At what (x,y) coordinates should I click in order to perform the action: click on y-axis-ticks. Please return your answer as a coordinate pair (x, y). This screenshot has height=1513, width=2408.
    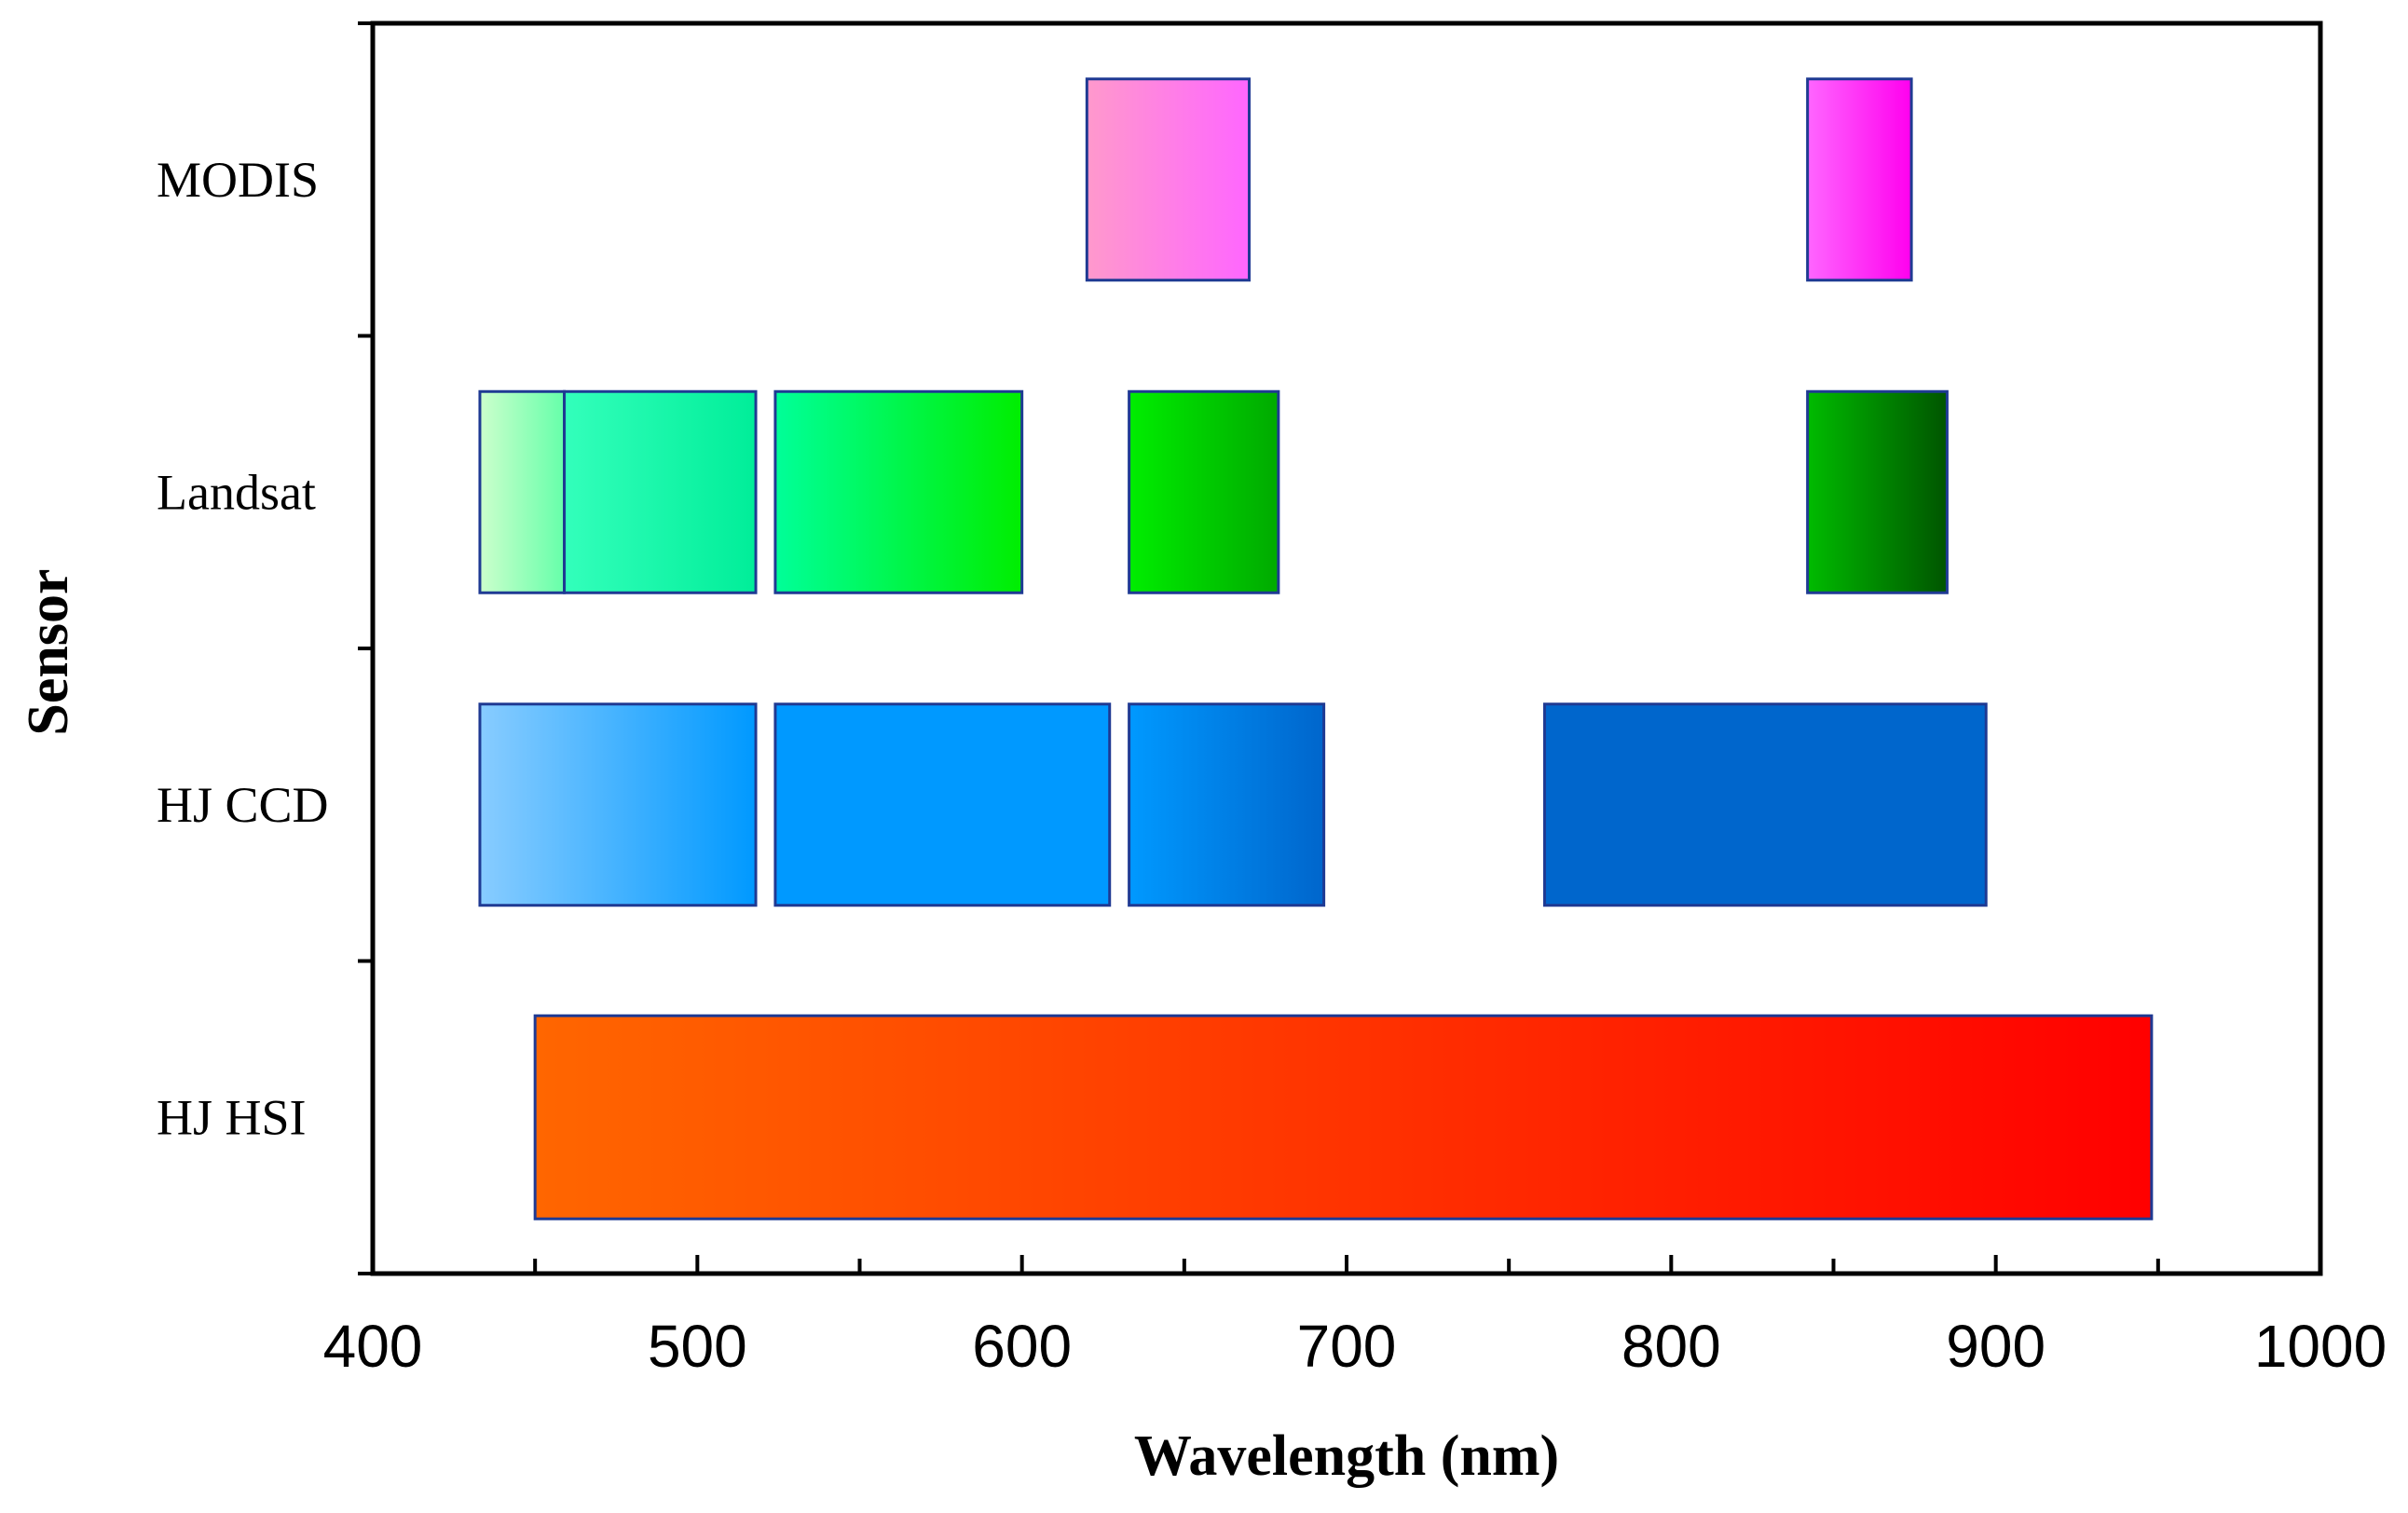
    Looking at the image, I should click on (365, 648).